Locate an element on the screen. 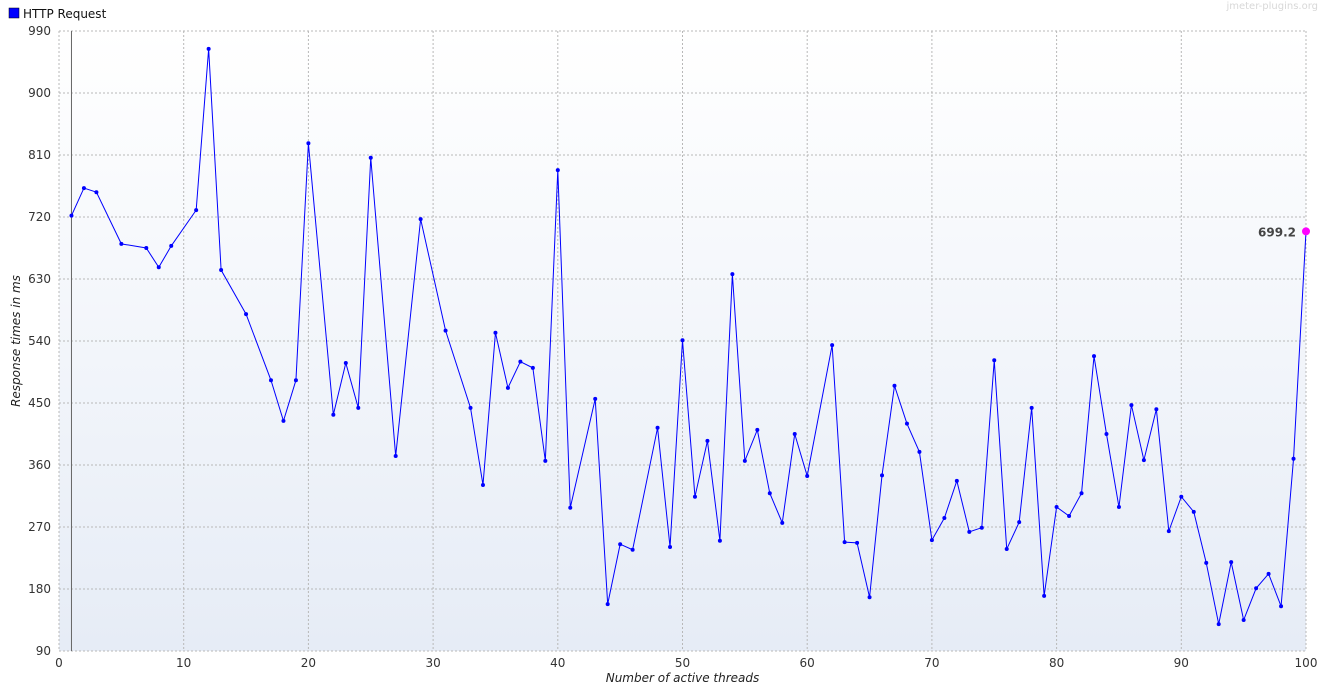 The height and width of the screenshot is (690, 1323). y-tick-label: 630 is located at coordinates (39, 279).